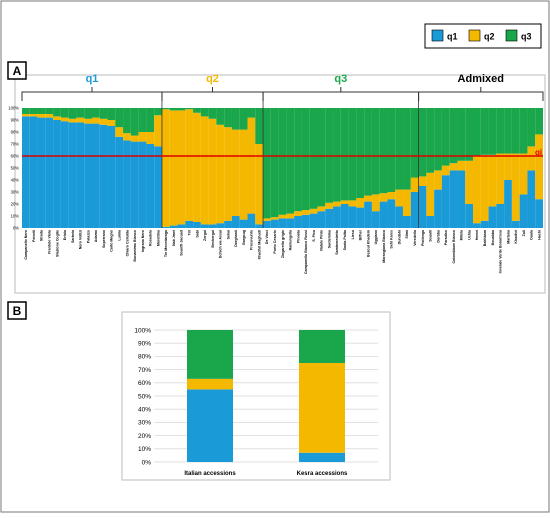 This screenshot has width=550, height=518. I want to click on x-tick-label: Bouabba, so click(493, 237).